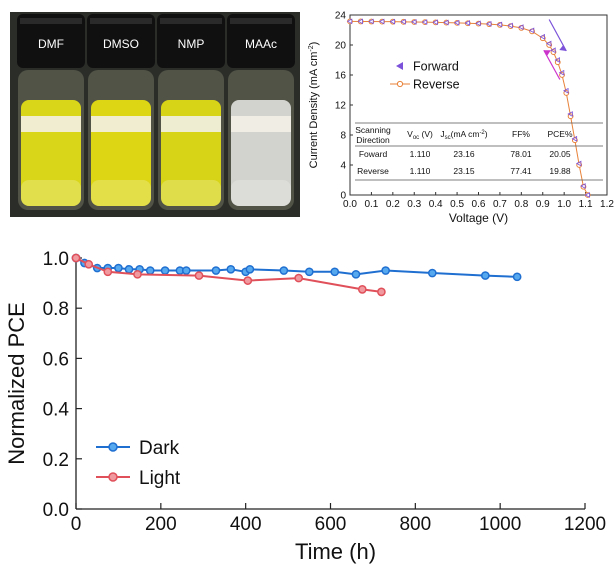 The image size is (615, 569). I want to click on legend-label-dark: Dark, so click(159, 448).